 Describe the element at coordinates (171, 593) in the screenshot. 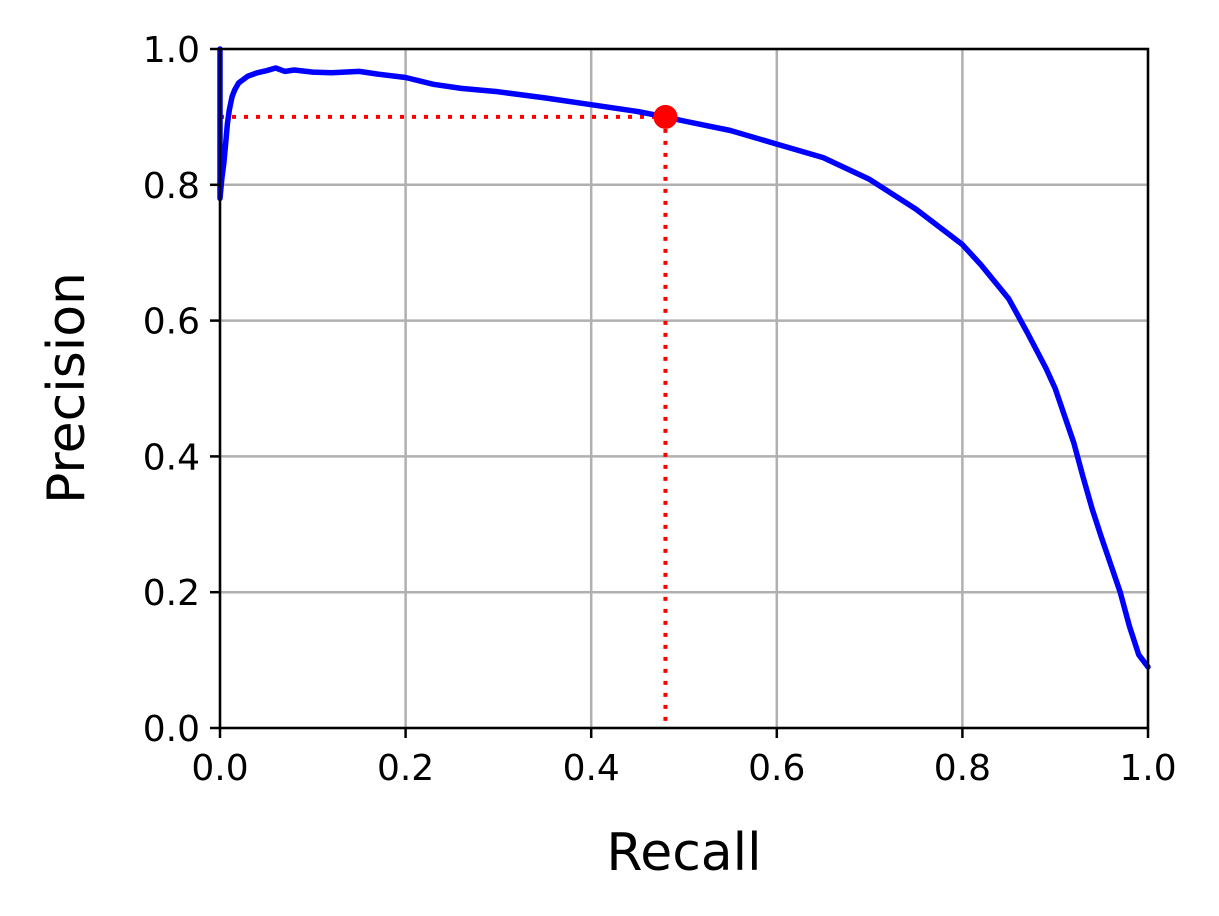

I see `y-tick-label: 0.2` at that location.